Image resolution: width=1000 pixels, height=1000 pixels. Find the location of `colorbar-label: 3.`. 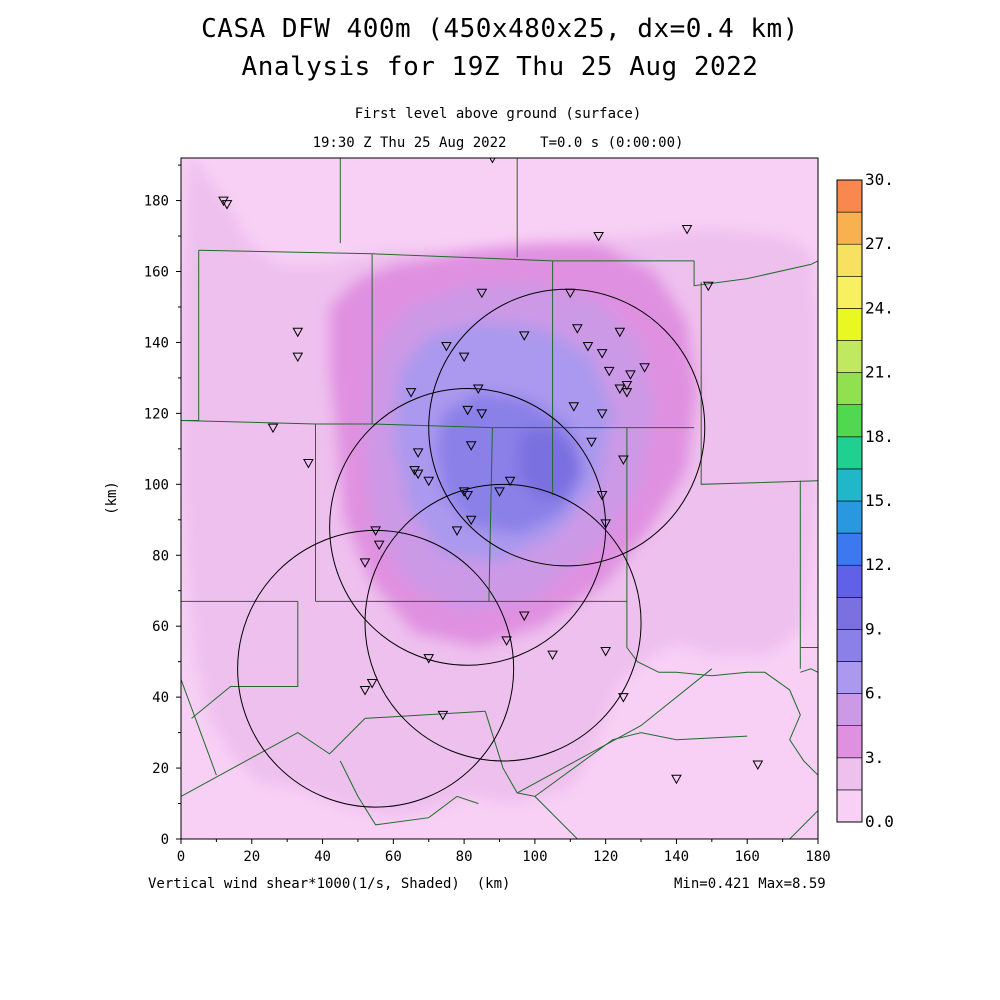

colorbar-label: 3. is located at coordinates (874, 757).